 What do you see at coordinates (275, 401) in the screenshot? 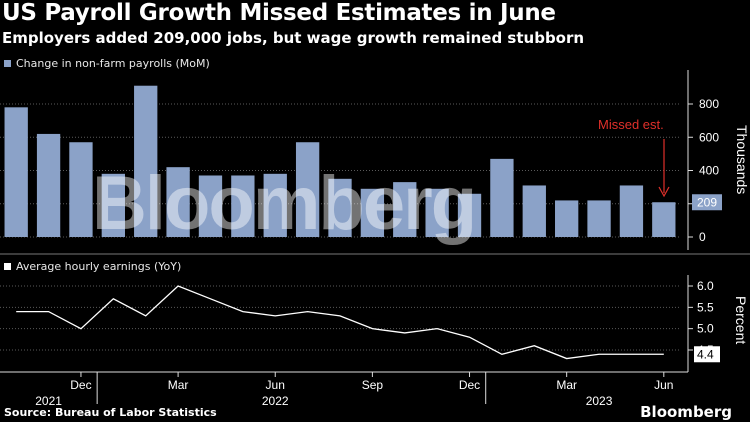
I see `x-year-label: 2022` at bounding box center [275, 401].